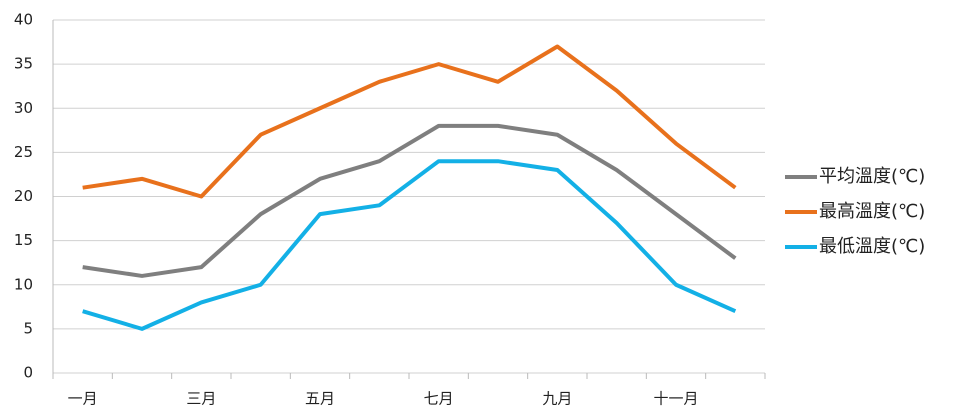 Image resolution: width=966 pixels, height=409 pixels. What do you see at coordinates (23, 284) in the screenshot?
I see `y-tick-label: 10` at bounding box center [23, 284].